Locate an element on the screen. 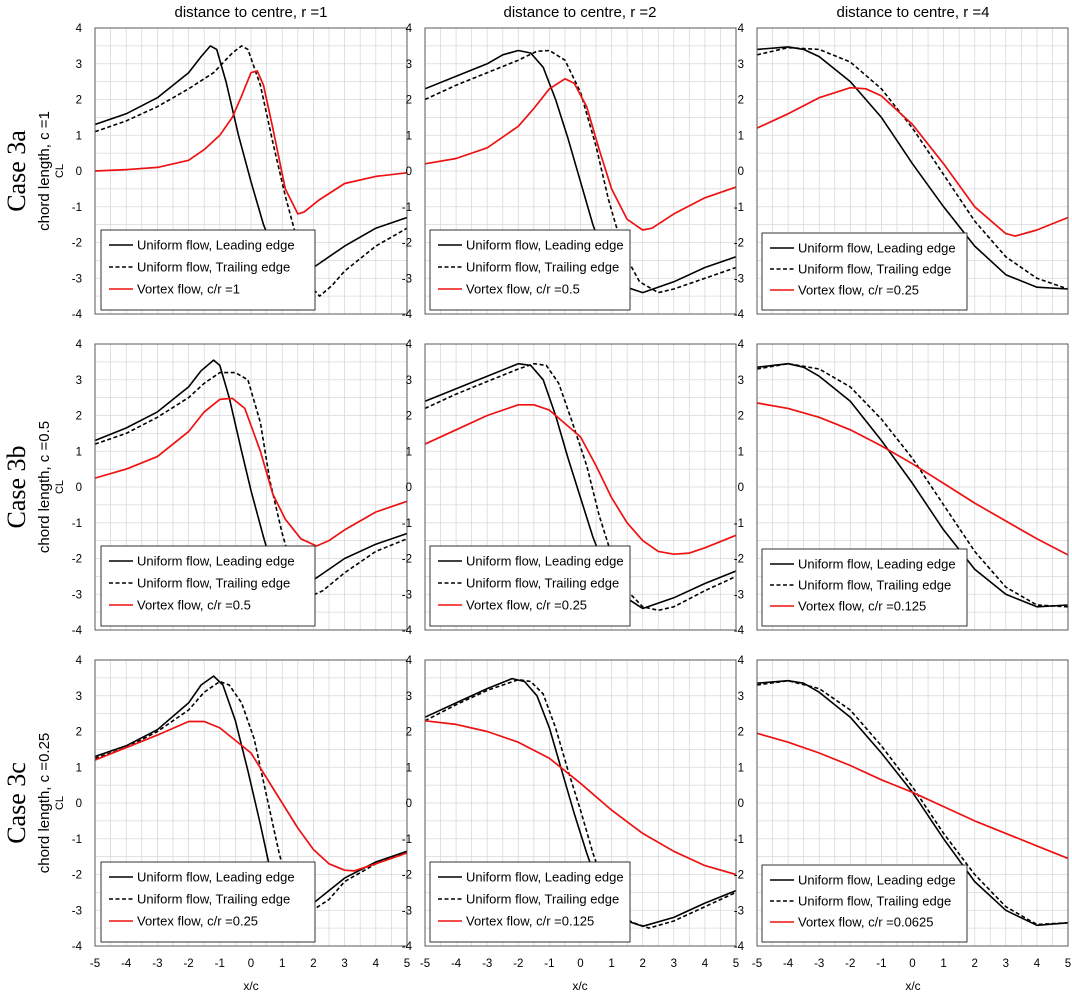  x-tick-label: 4 is located at coordinates (705, 964).